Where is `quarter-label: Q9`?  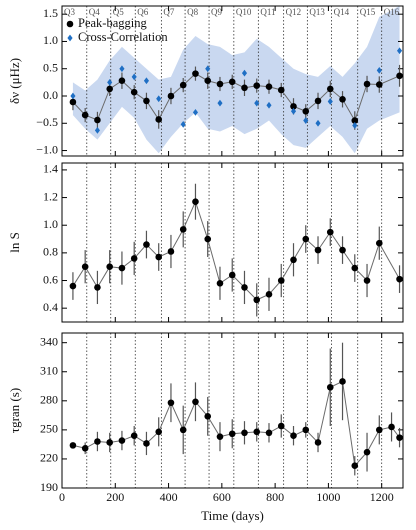 quarter-label: Q9 is located at coordinates (216, 12).